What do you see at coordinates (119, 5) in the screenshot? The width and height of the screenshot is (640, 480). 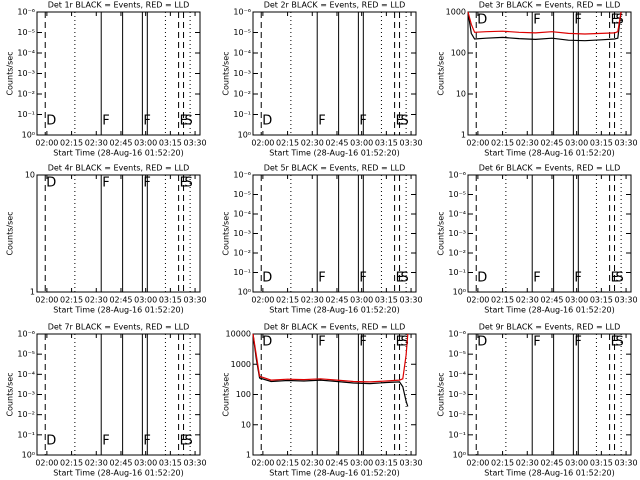 I see `chart-title: Det 1r BLACK = Events, RED = LLD` at bounding box center [119, 5].